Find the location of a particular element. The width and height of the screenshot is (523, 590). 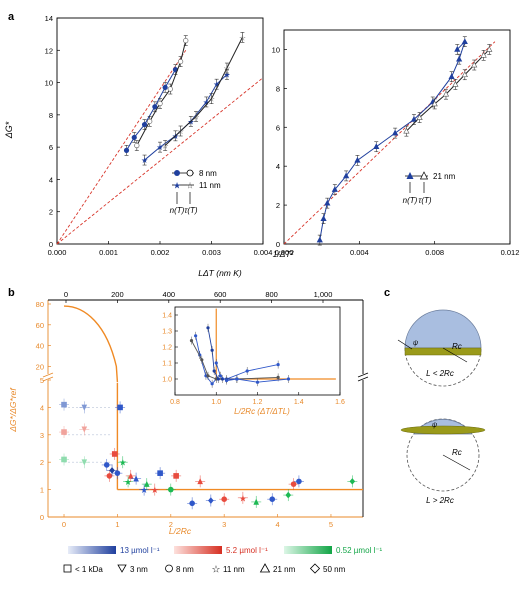

legend-marker-21nm-tau is located at coordinates (424, 175).